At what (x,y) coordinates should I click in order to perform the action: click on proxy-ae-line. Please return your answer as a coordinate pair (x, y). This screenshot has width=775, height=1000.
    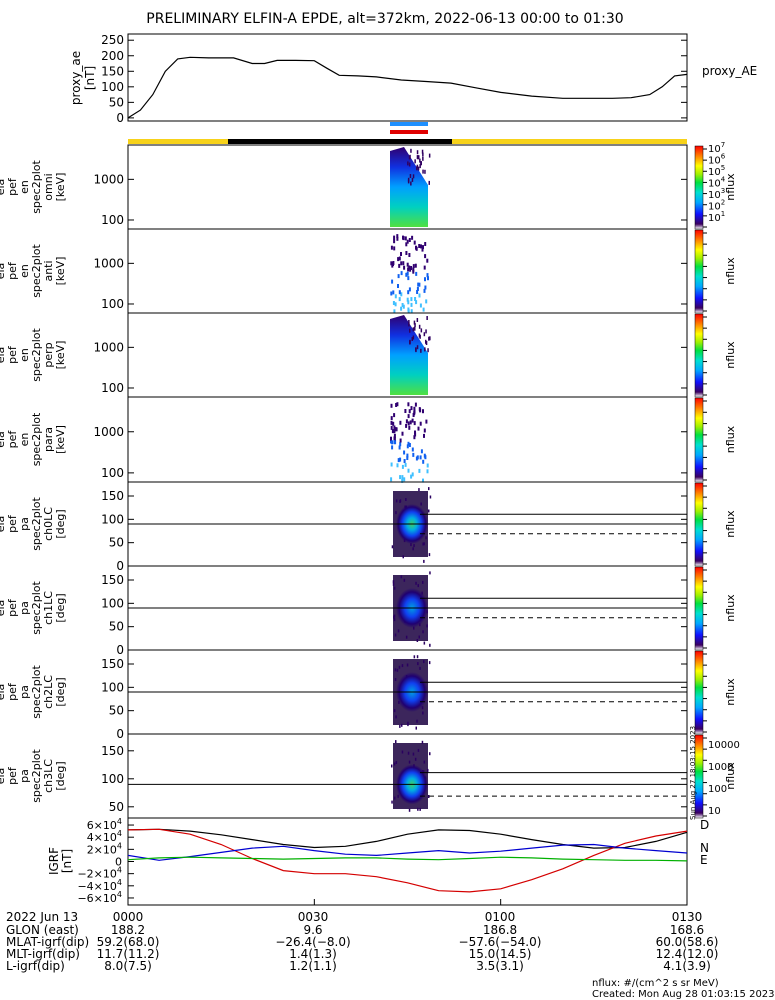
    Looking at the image, I should click on (407, 87).